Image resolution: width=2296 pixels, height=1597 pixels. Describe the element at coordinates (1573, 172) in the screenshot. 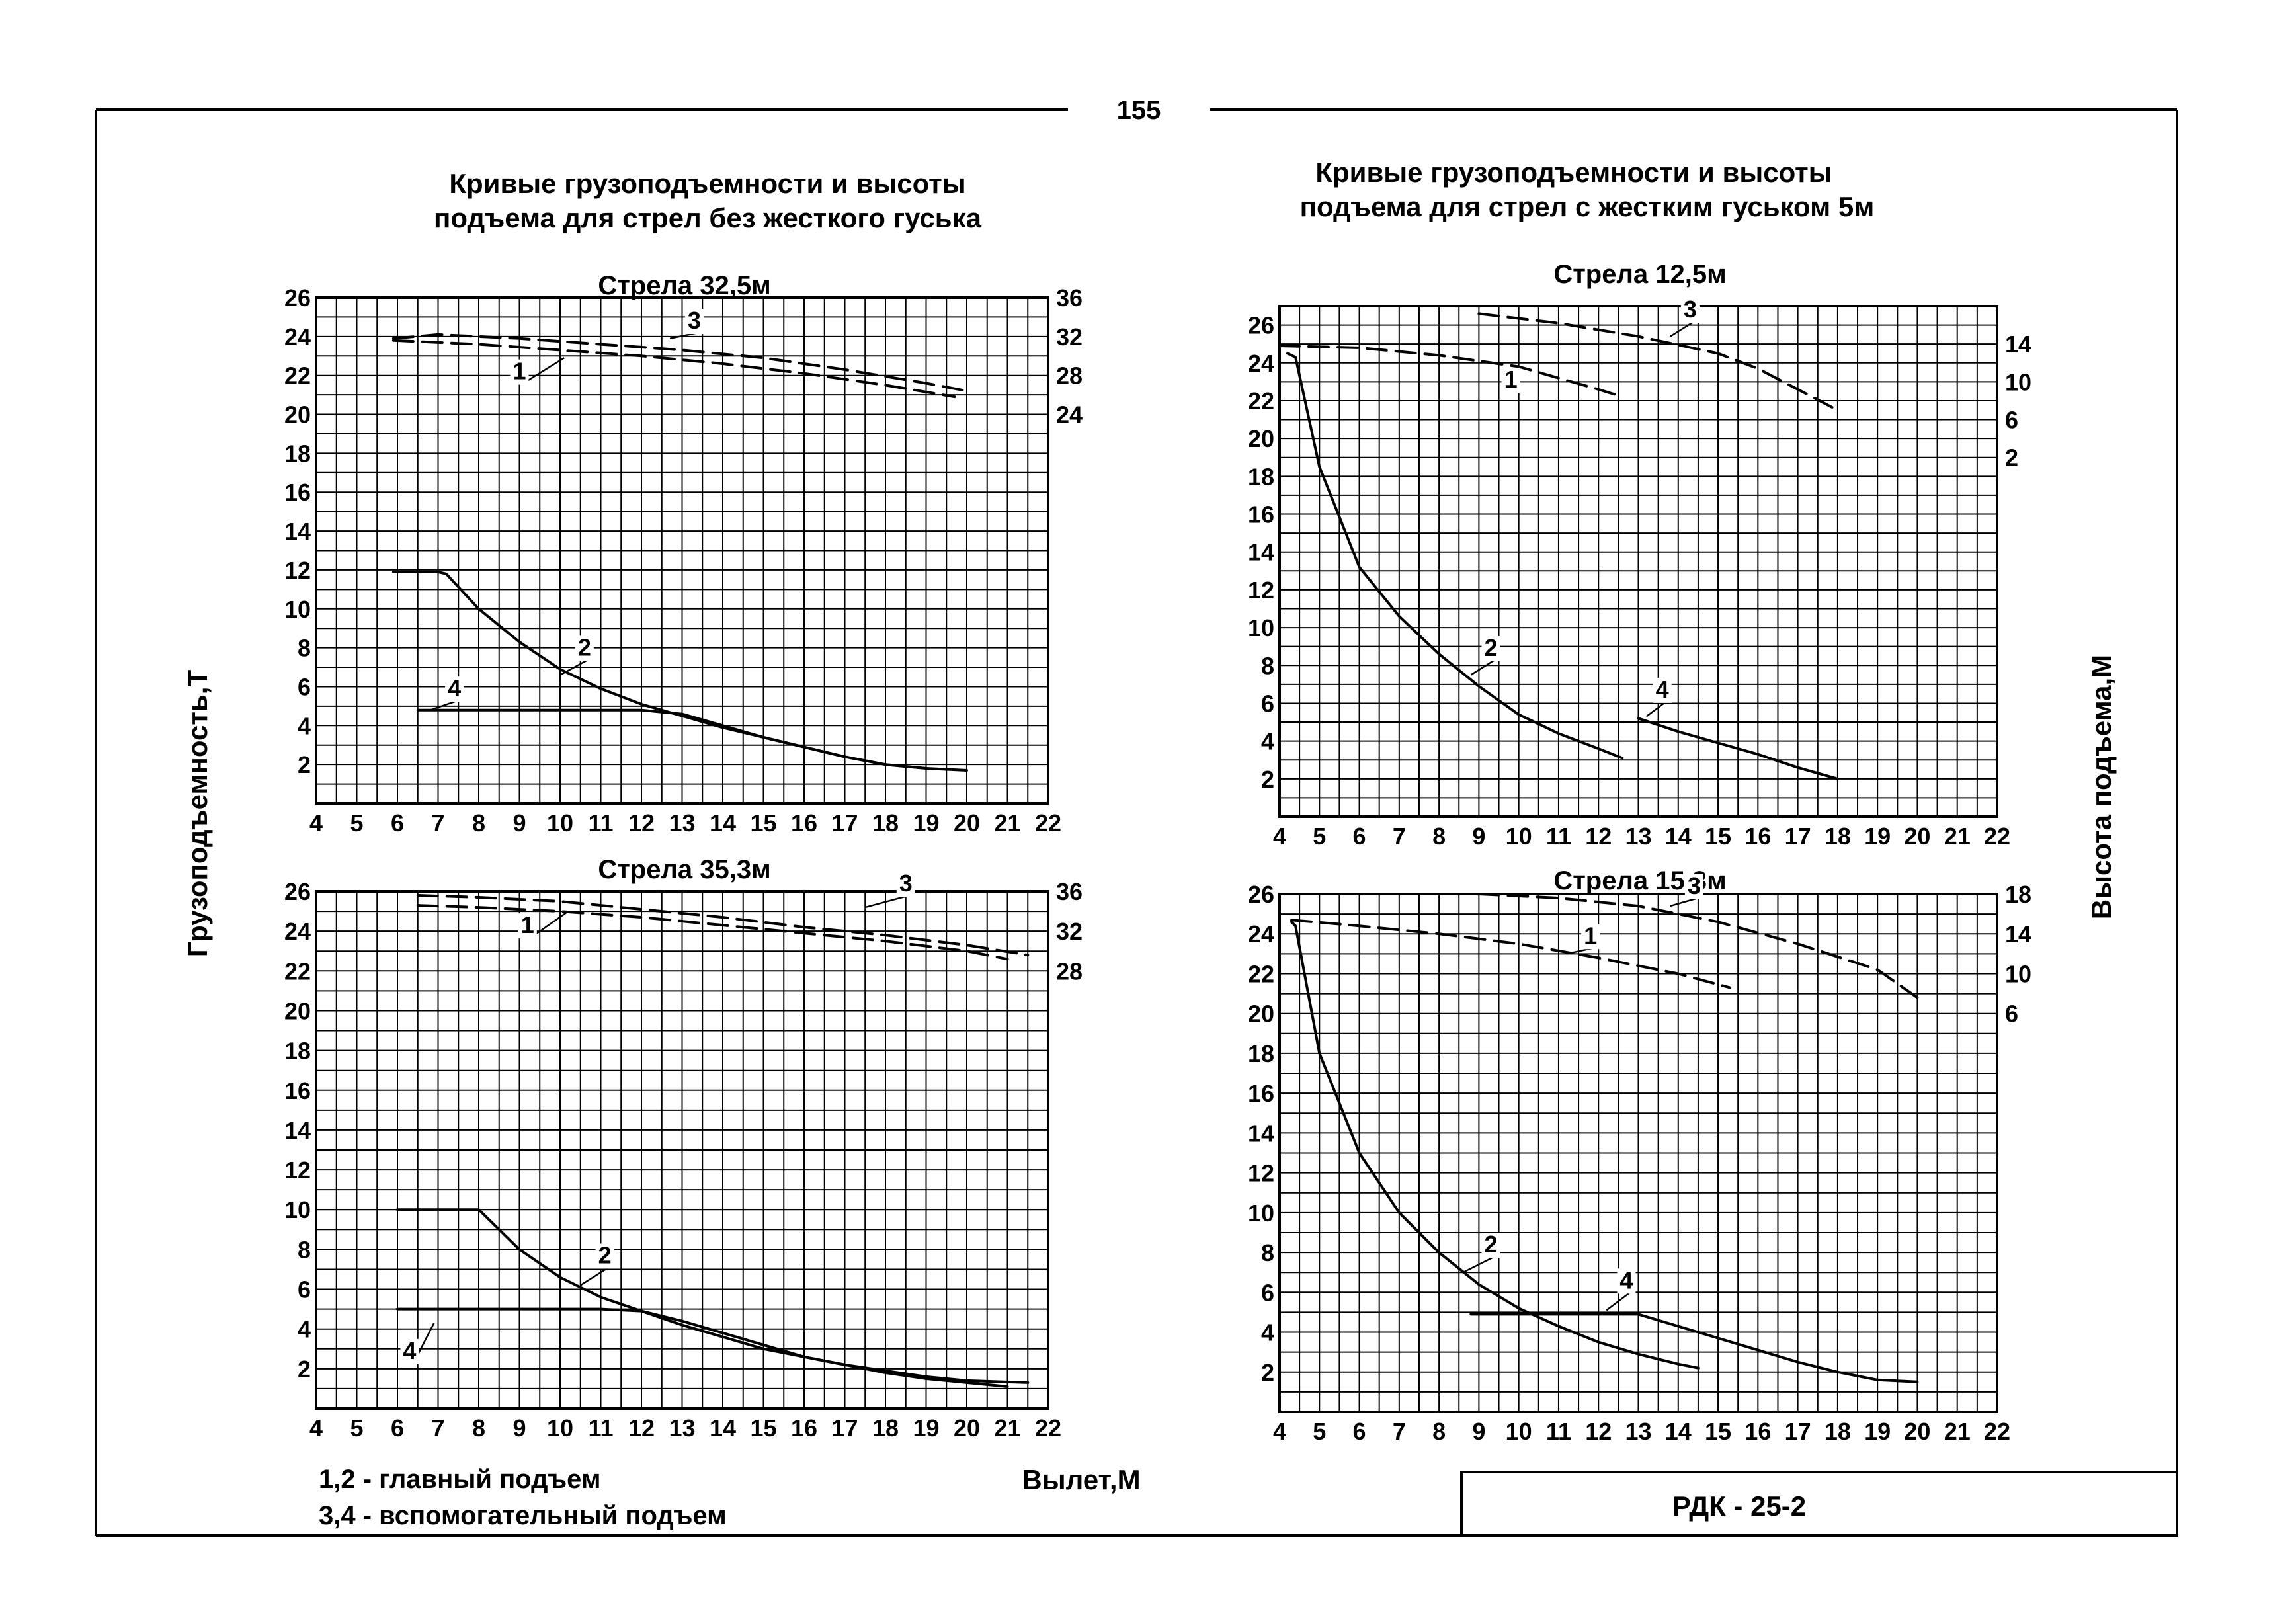

I see `right-heading-line1: Кривые грузоподъемности и высоты` at that location.